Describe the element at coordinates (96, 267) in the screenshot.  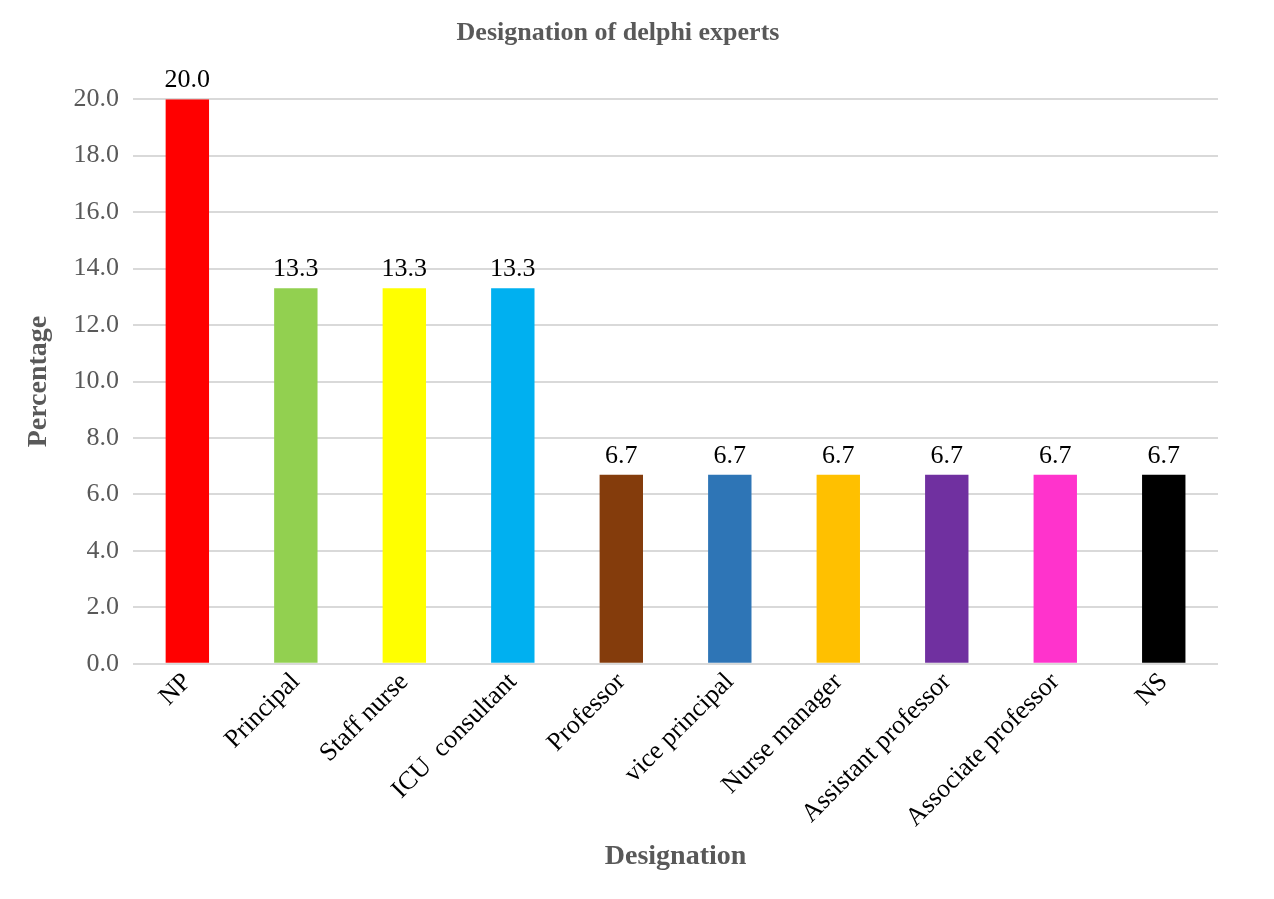
I see `y-tick-label: 14.0` at that location.